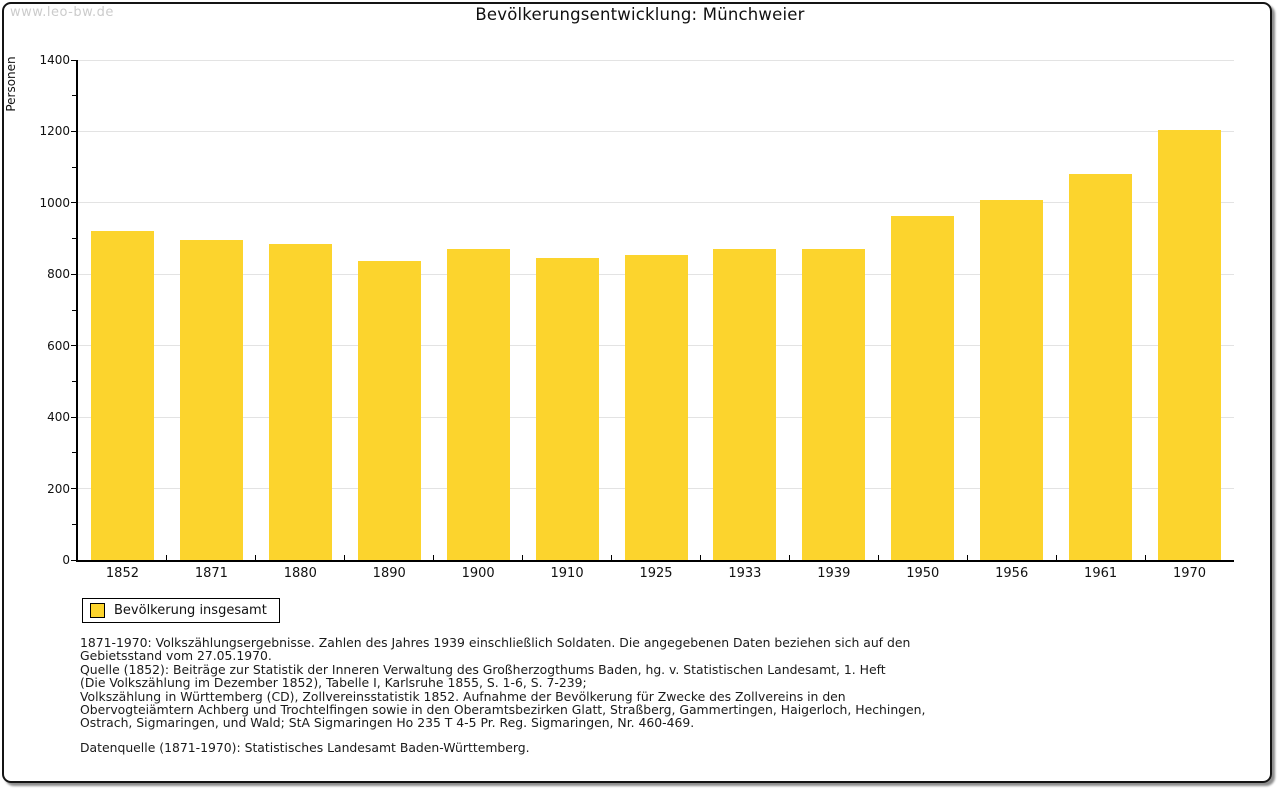 This screenshot has height=791, width=1280. What do you see at coordinates (176, 656) in the screenshot?
I see `footnote-line: Gebietsstand vom 27.05.1970.` at bounding box center [176, 656].